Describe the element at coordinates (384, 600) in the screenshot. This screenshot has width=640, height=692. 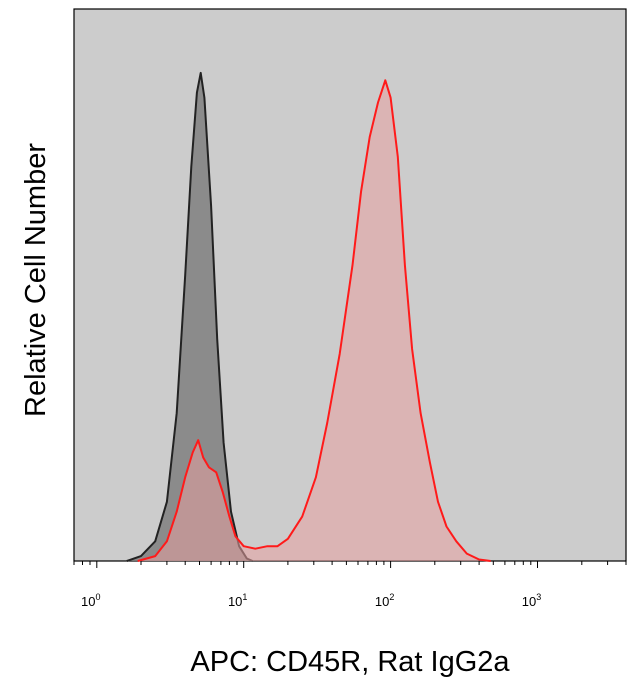
I see `x-tick-label: 10²` at that location.